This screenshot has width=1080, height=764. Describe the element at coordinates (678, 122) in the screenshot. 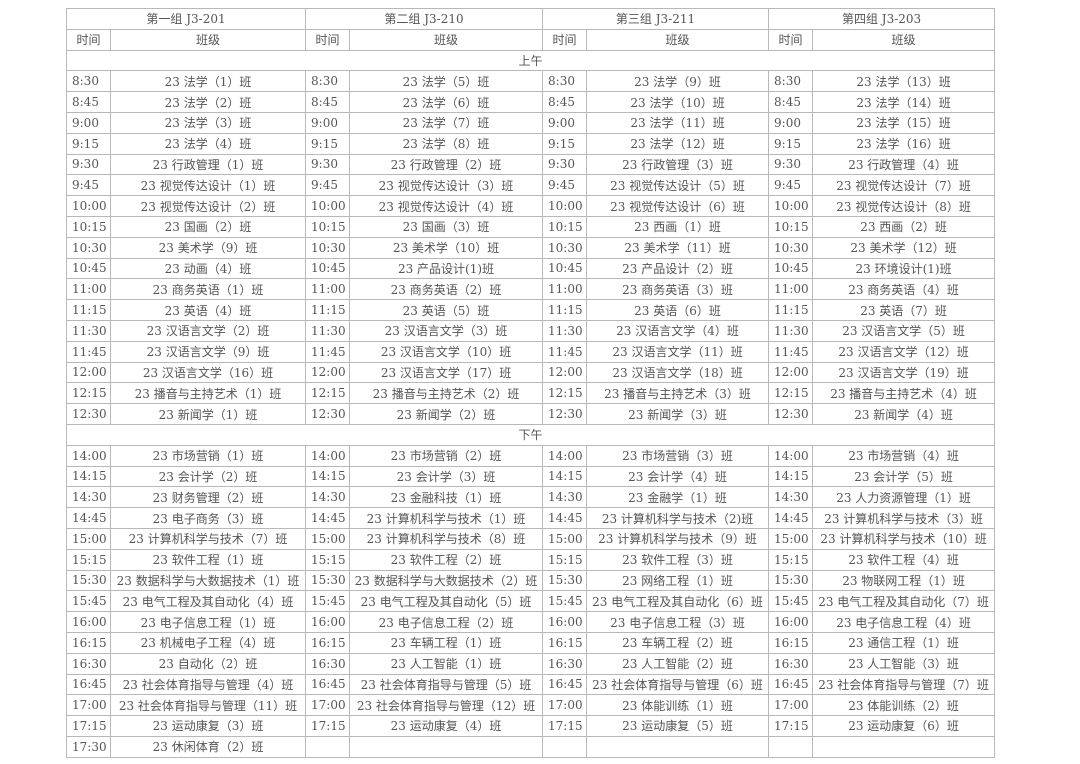

I see `class-cell: 23 法学（11）班` at that location.